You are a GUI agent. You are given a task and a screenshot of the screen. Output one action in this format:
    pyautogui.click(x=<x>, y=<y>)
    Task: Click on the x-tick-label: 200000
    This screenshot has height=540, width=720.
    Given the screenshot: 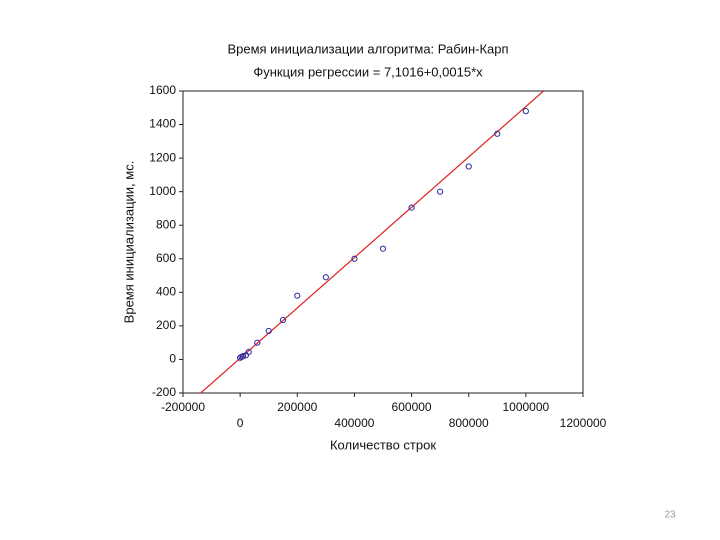 What is the action you would take?
    pyautogui.click(x=297, y=407)
    